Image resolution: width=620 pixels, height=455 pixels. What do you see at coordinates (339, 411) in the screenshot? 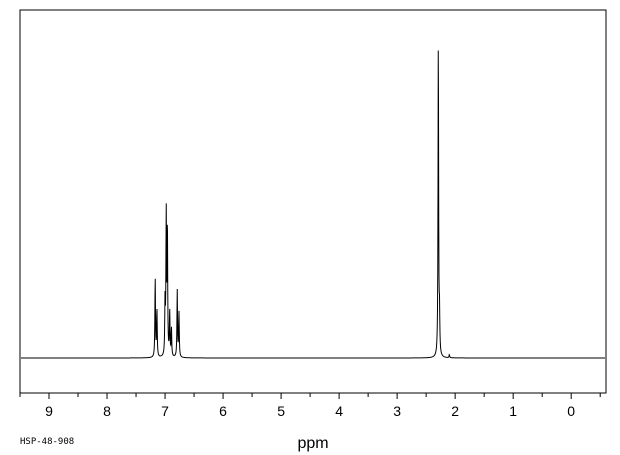
I see `x-tick-label: 4` at bounding box center [339, 411].